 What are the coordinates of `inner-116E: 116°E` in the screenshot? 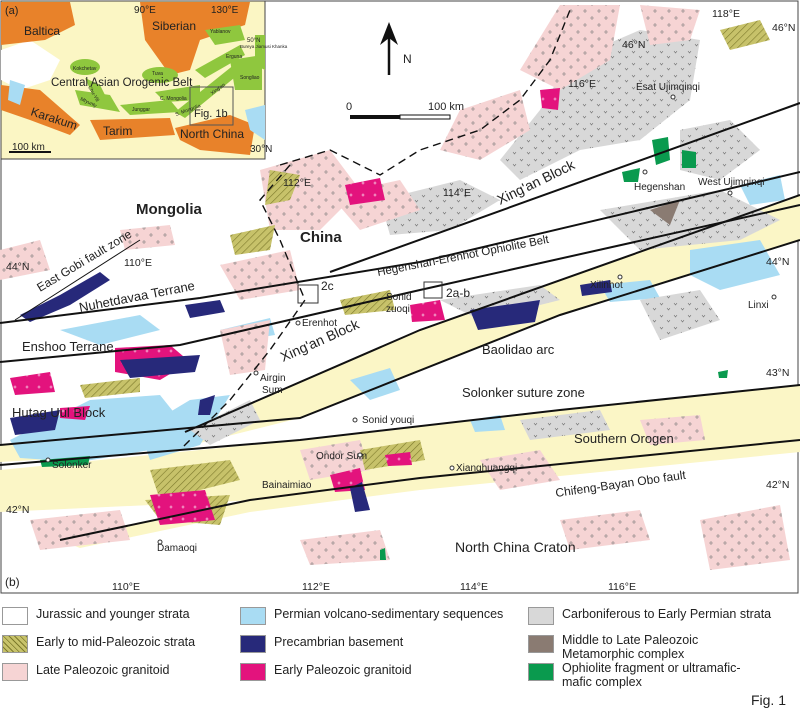 It's located at (582, 84).